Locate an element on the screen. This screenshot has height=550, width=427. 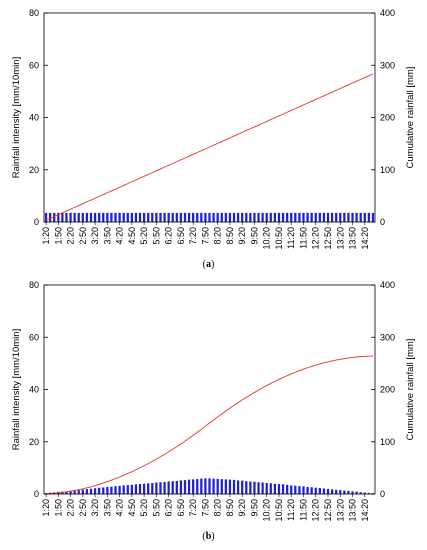
x-tick-label: 5:20 is located at coordinates (144, 508).